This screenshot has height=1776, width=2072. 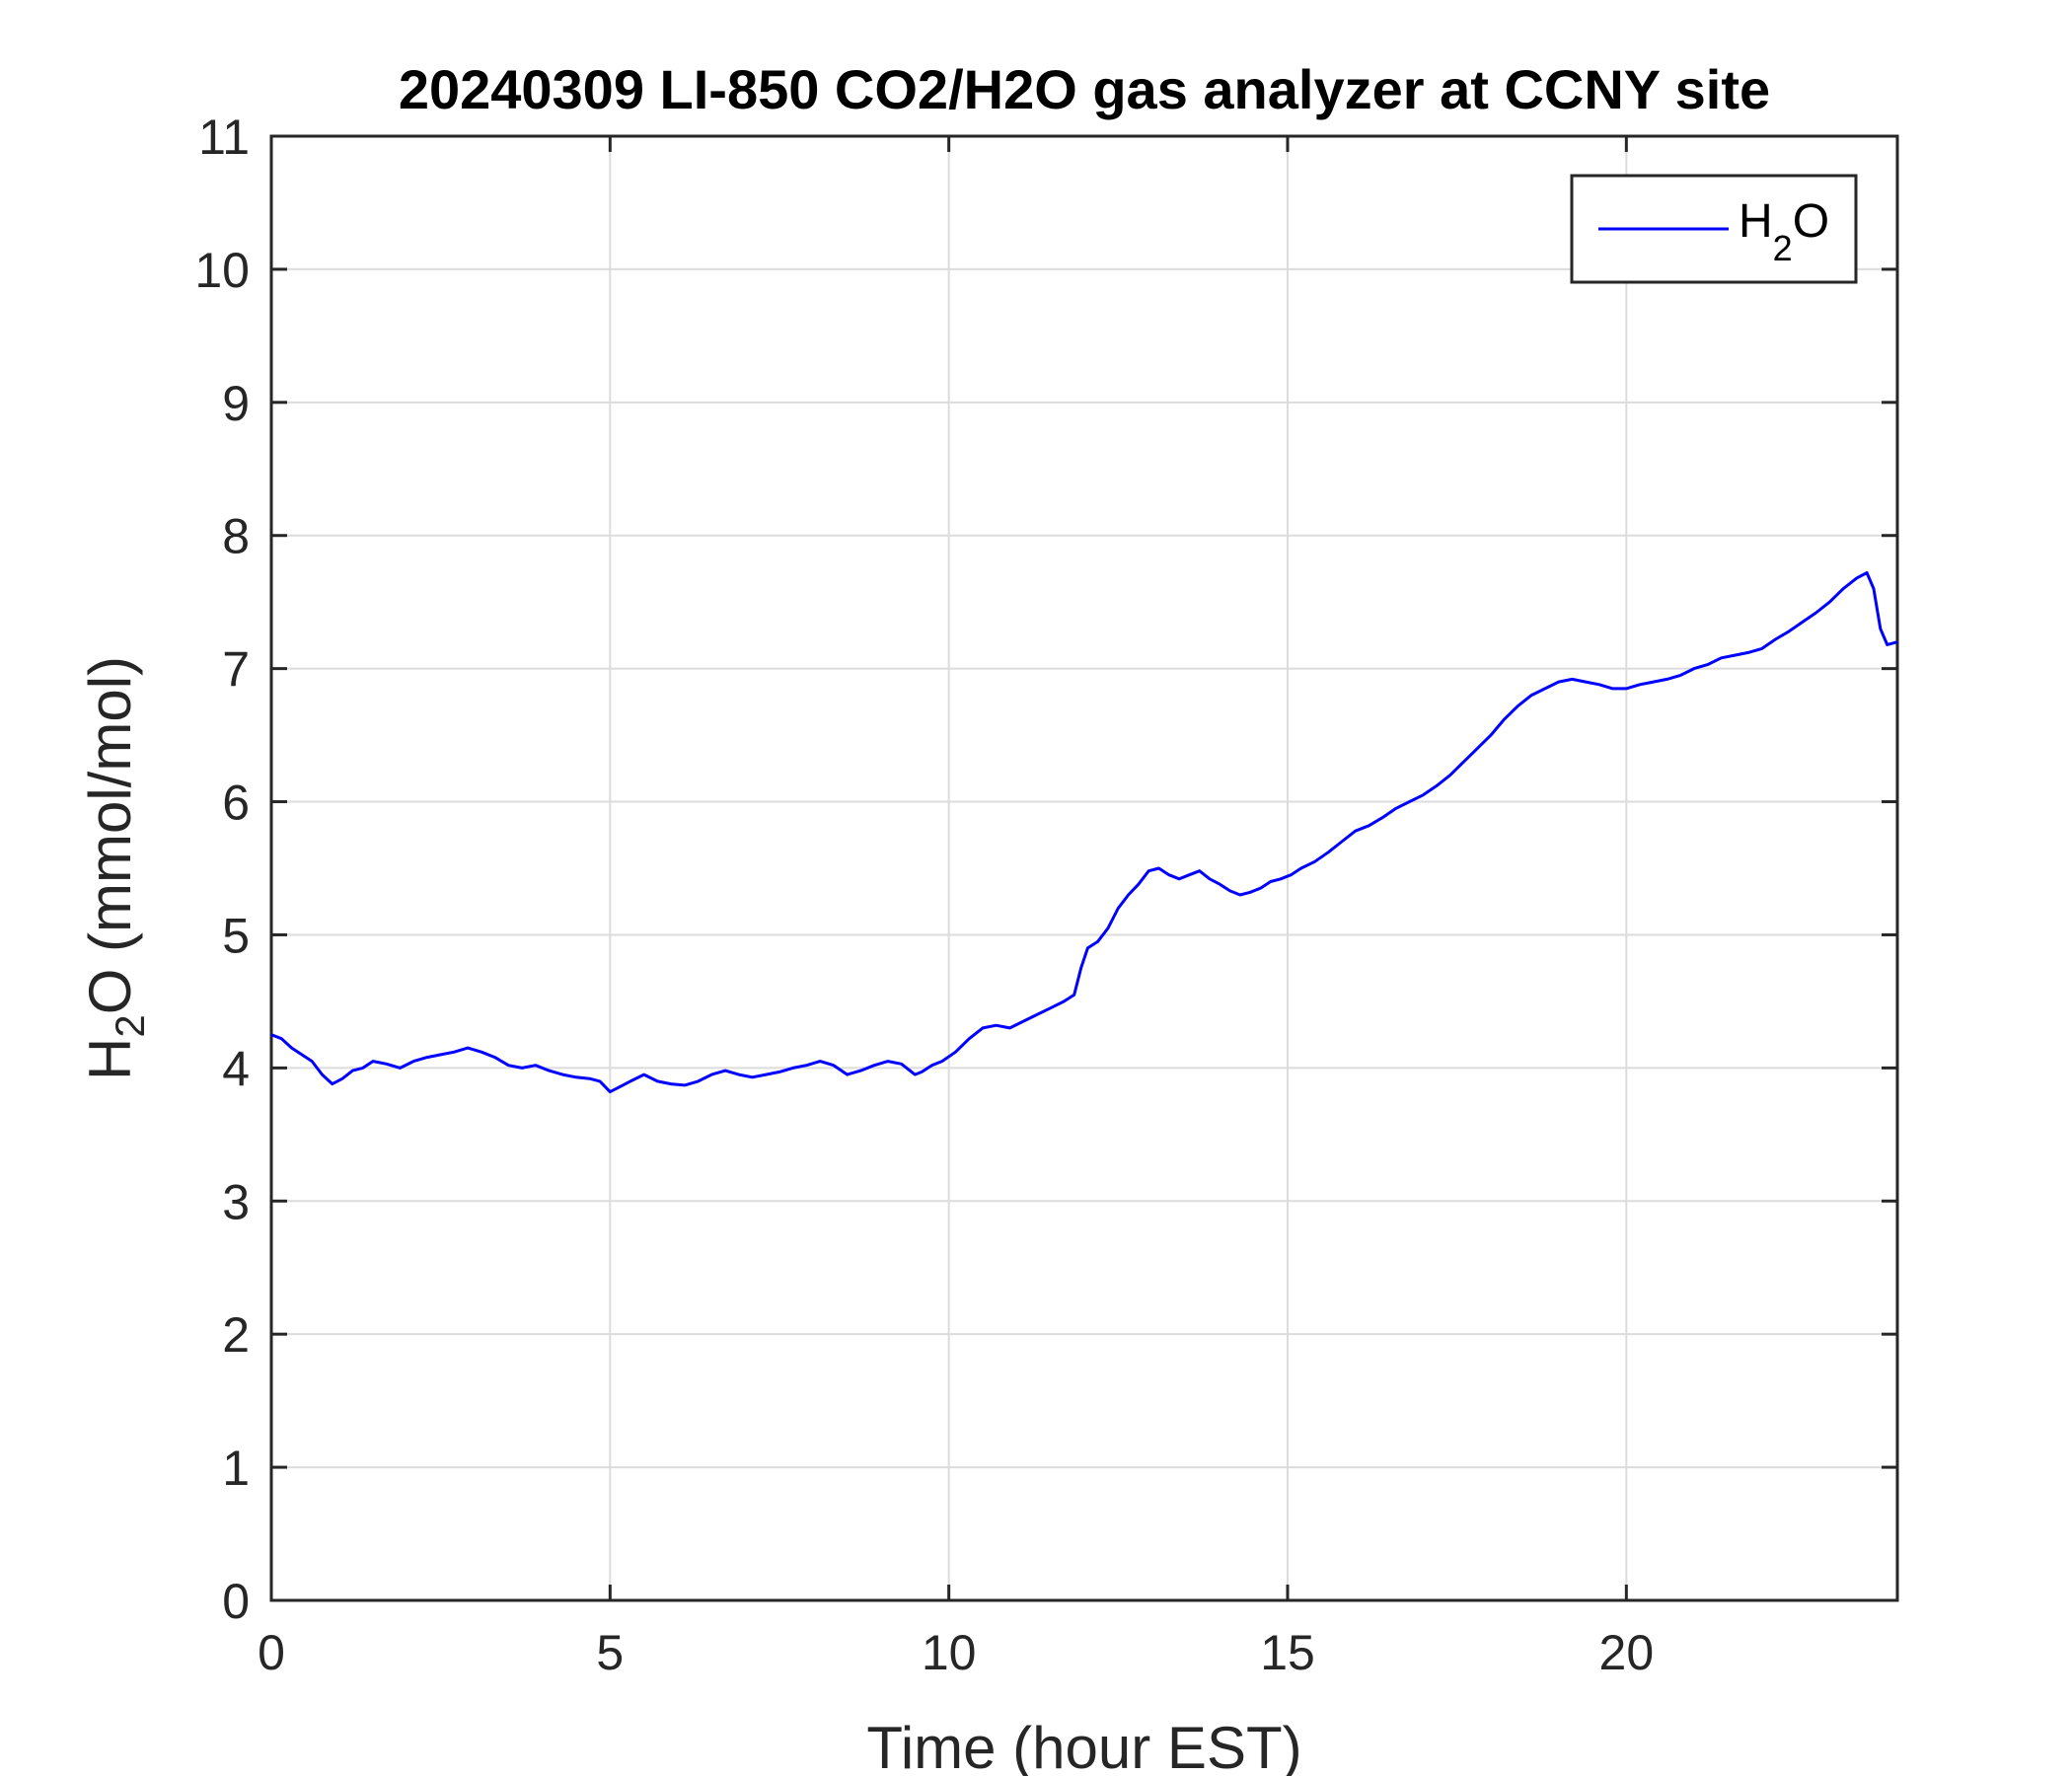 What do you see at coordinates (236, 1202) in the screenshot?
I see `y-tick-label: 3` at bounding box center [236, 1202].